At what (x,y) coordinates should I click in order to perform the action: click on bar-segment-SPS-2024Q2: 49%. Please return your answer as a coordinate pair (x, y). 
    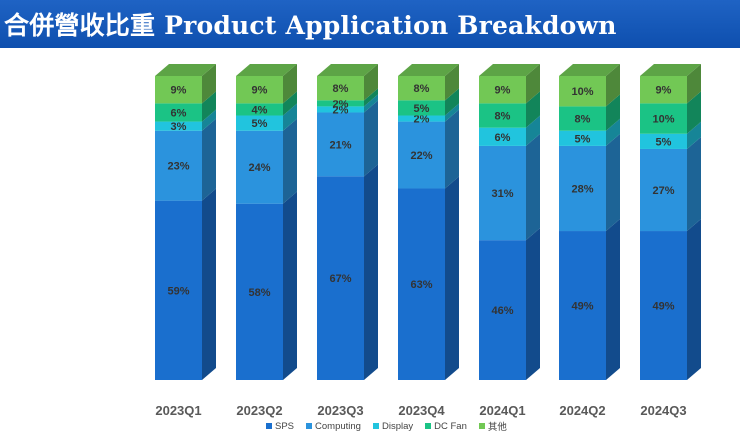
    Looking at the image, I should click on (589, 299).